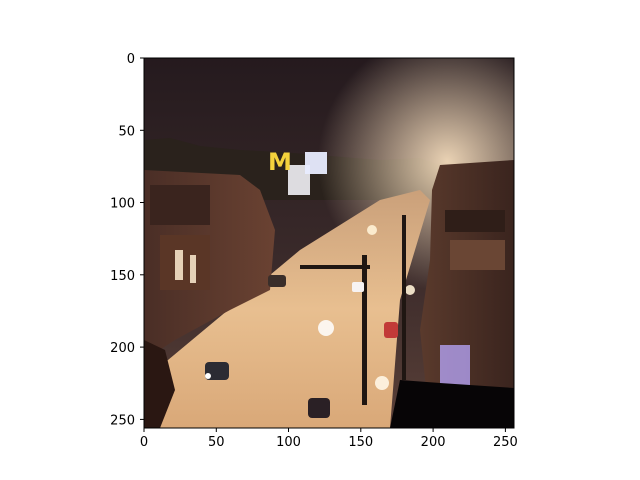 The height and width of the screenshot is (480, 640). Describe the element at coordinates (329, 439) in the screenshot. I see `x-axis: 0 50 100 150 200 250` at that location.